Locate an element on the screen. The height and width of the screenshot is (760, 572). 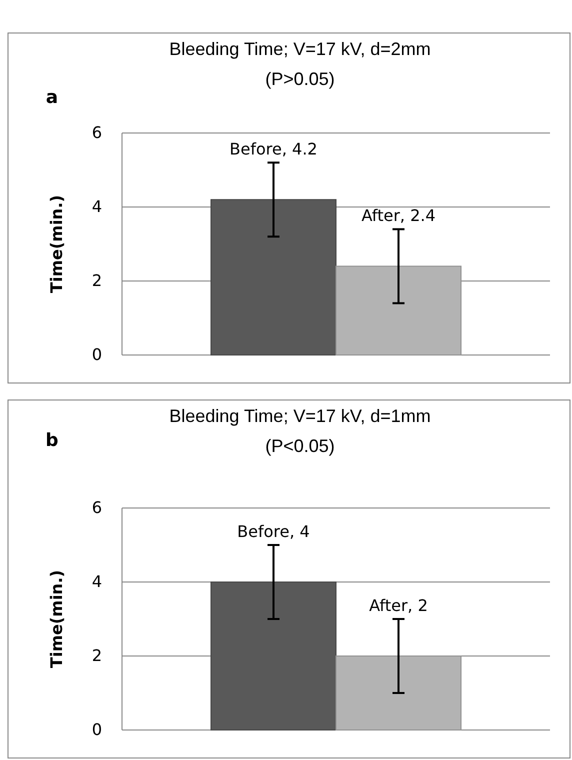
text: a is located at coordinates (52, 97).